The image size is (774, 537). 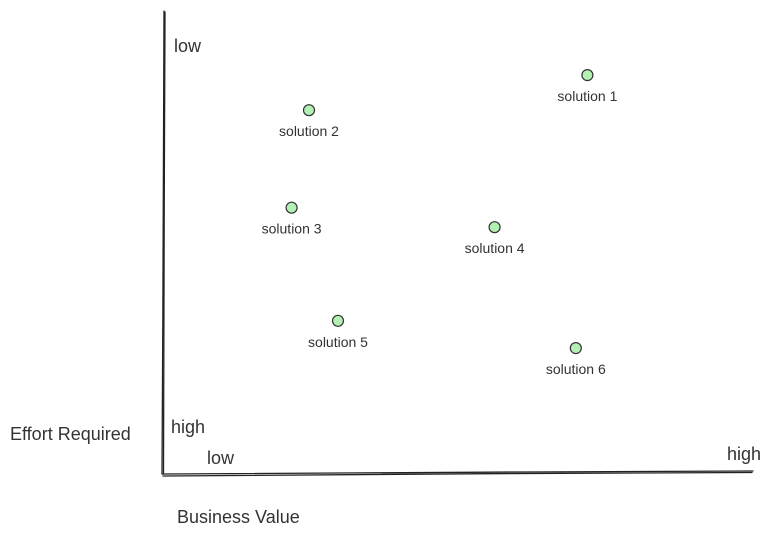 I want to click on x-axis-line-sketch, so click(x=457, y=474).